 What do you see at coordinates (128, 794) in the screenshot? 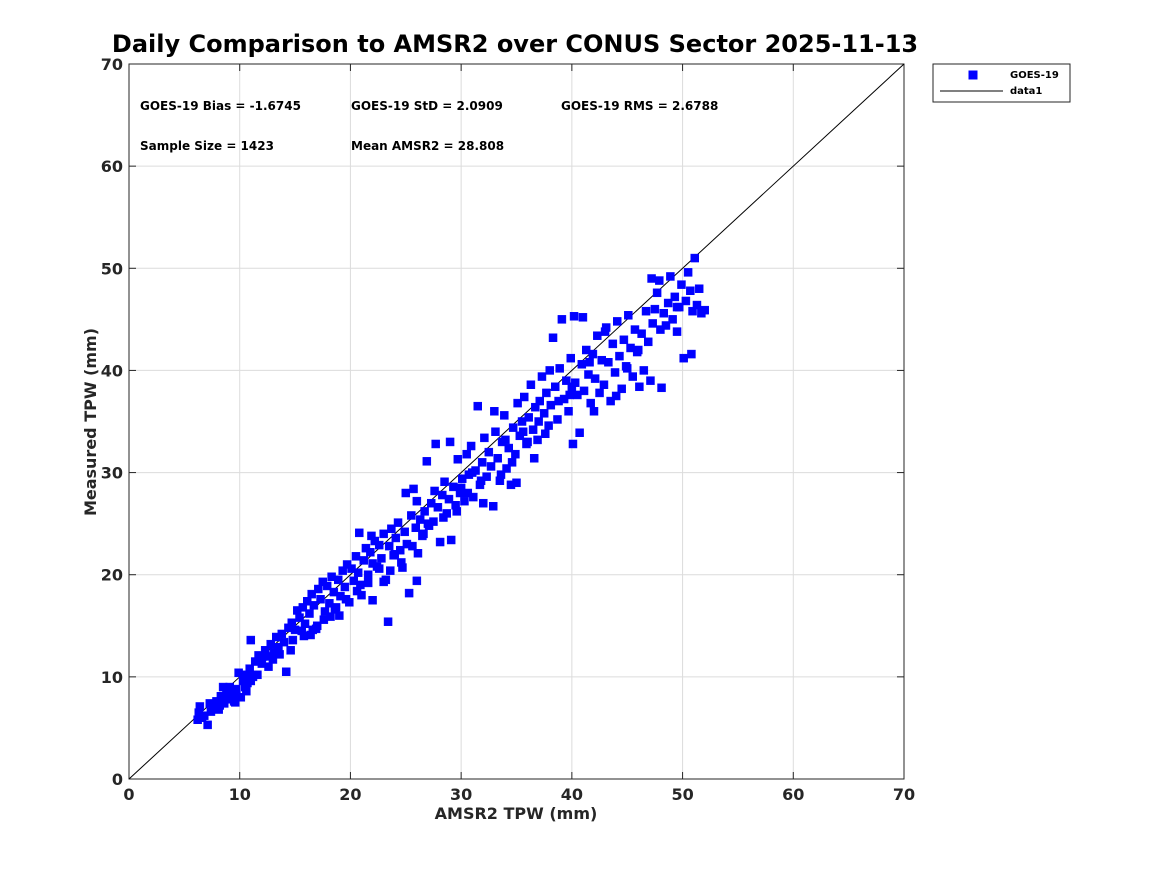
I see `x-tick-label: 0` at bounding box center [128, 794].